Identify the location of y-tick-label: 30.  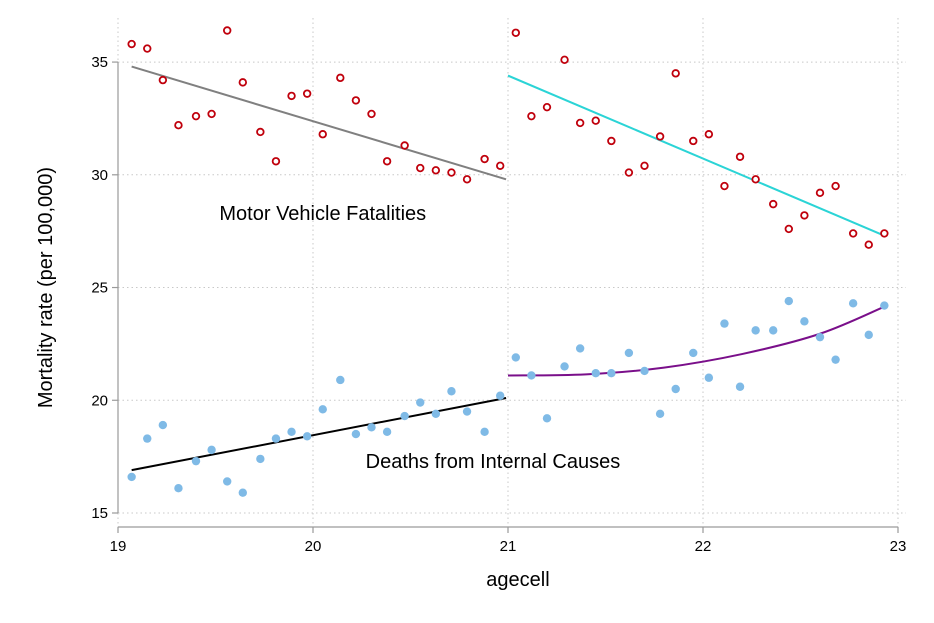
(99, 175).